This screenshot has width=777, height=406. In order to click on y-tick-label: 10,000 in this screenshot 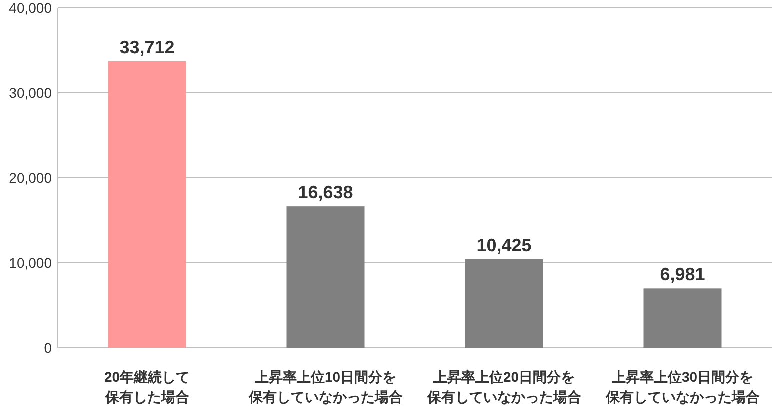, I will do `click(30, 263)`.